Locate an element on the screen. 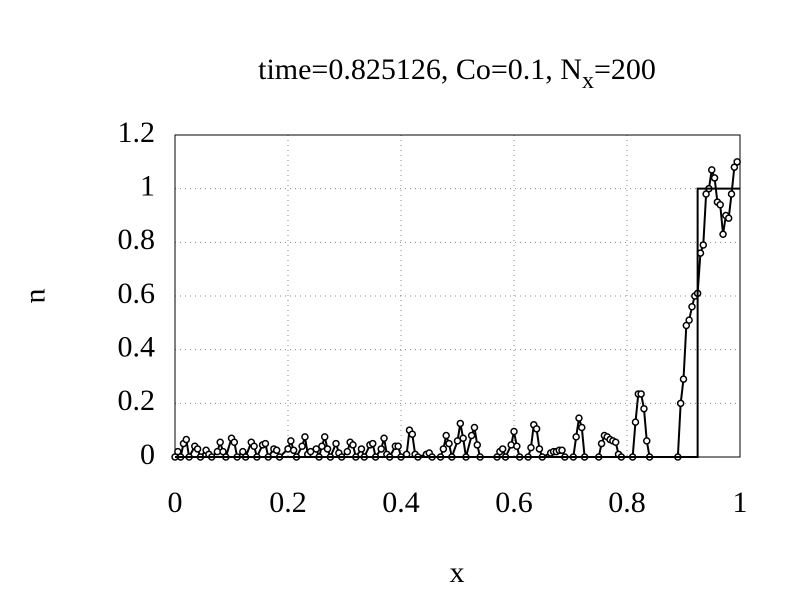 Image resolution: width=800 pixels, height=600 pixels. y-tick-label: 1 is located at coordinates (147, 186).